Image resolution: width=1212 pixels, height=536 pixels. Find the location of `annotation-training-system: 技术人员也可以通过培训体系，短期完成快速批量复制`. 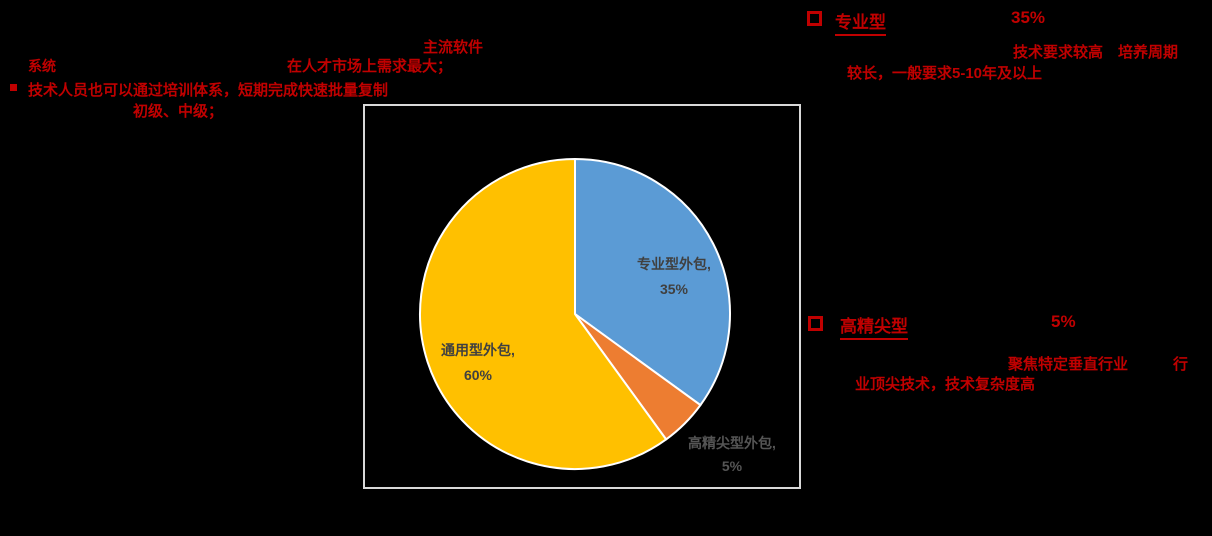

annotation-training-system: 技术人员也可以通过培训体系，短期完成快速批量复制 is located at coordinates (208, 90).